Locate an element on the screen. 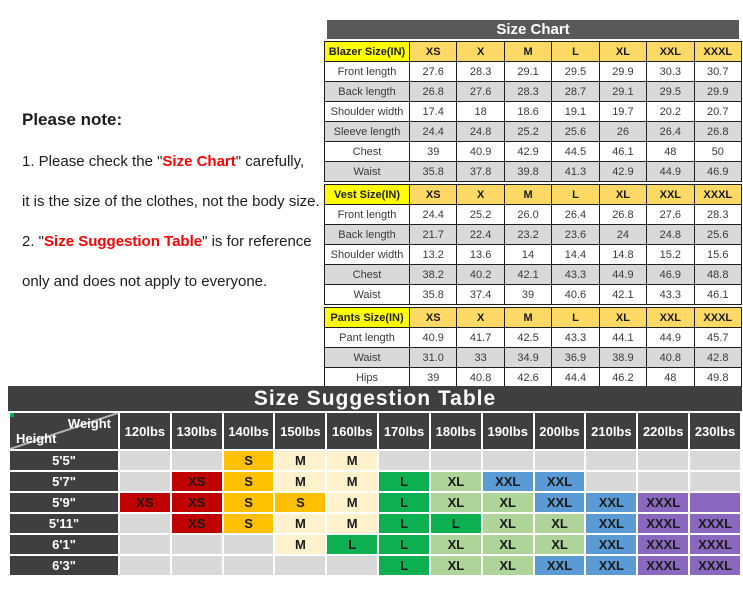 The image size is (743, 598). measurement-value: 26.4 is located at coordinates (575, 214).